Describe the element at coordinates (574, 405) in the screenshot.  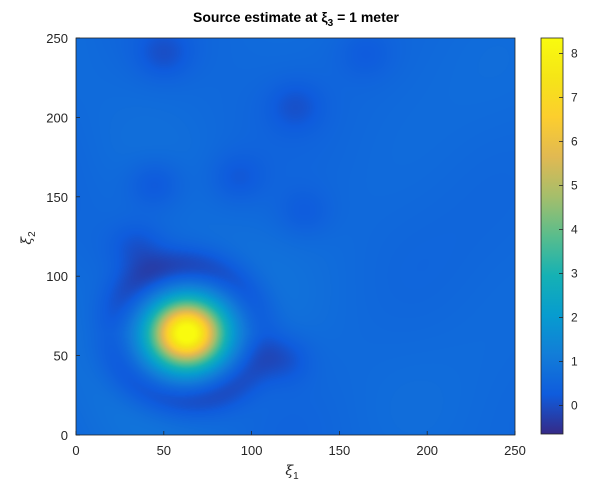
I see `colorbar-tick-label: 0` at that location.